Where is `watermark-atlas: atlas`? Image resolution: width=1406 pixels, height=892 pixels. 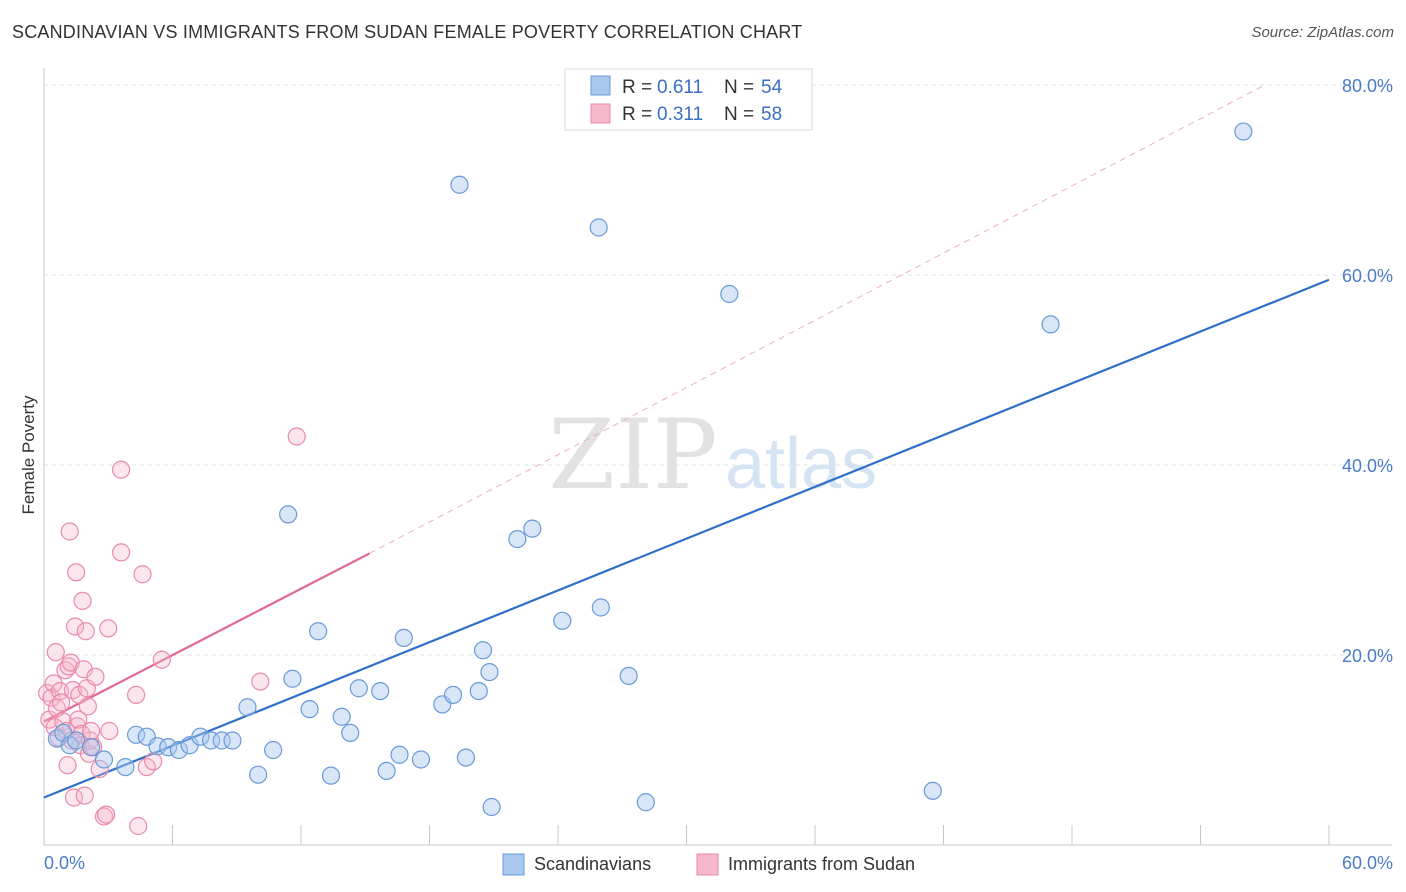 watermark-atlas: atlas is located at coordinates (801, 464).